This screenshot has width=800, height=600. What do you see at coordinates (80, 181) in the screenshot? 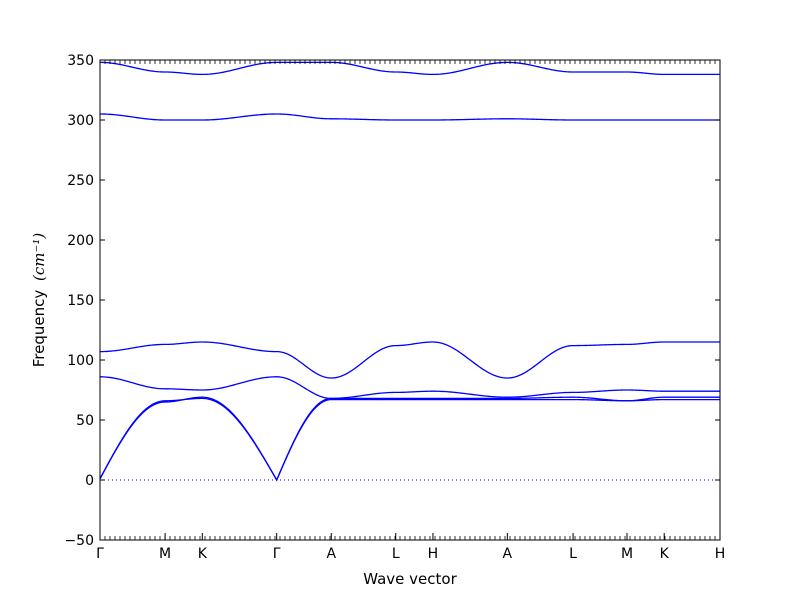
I see `y-tick-label: 250` at bounding box center [80, 181].